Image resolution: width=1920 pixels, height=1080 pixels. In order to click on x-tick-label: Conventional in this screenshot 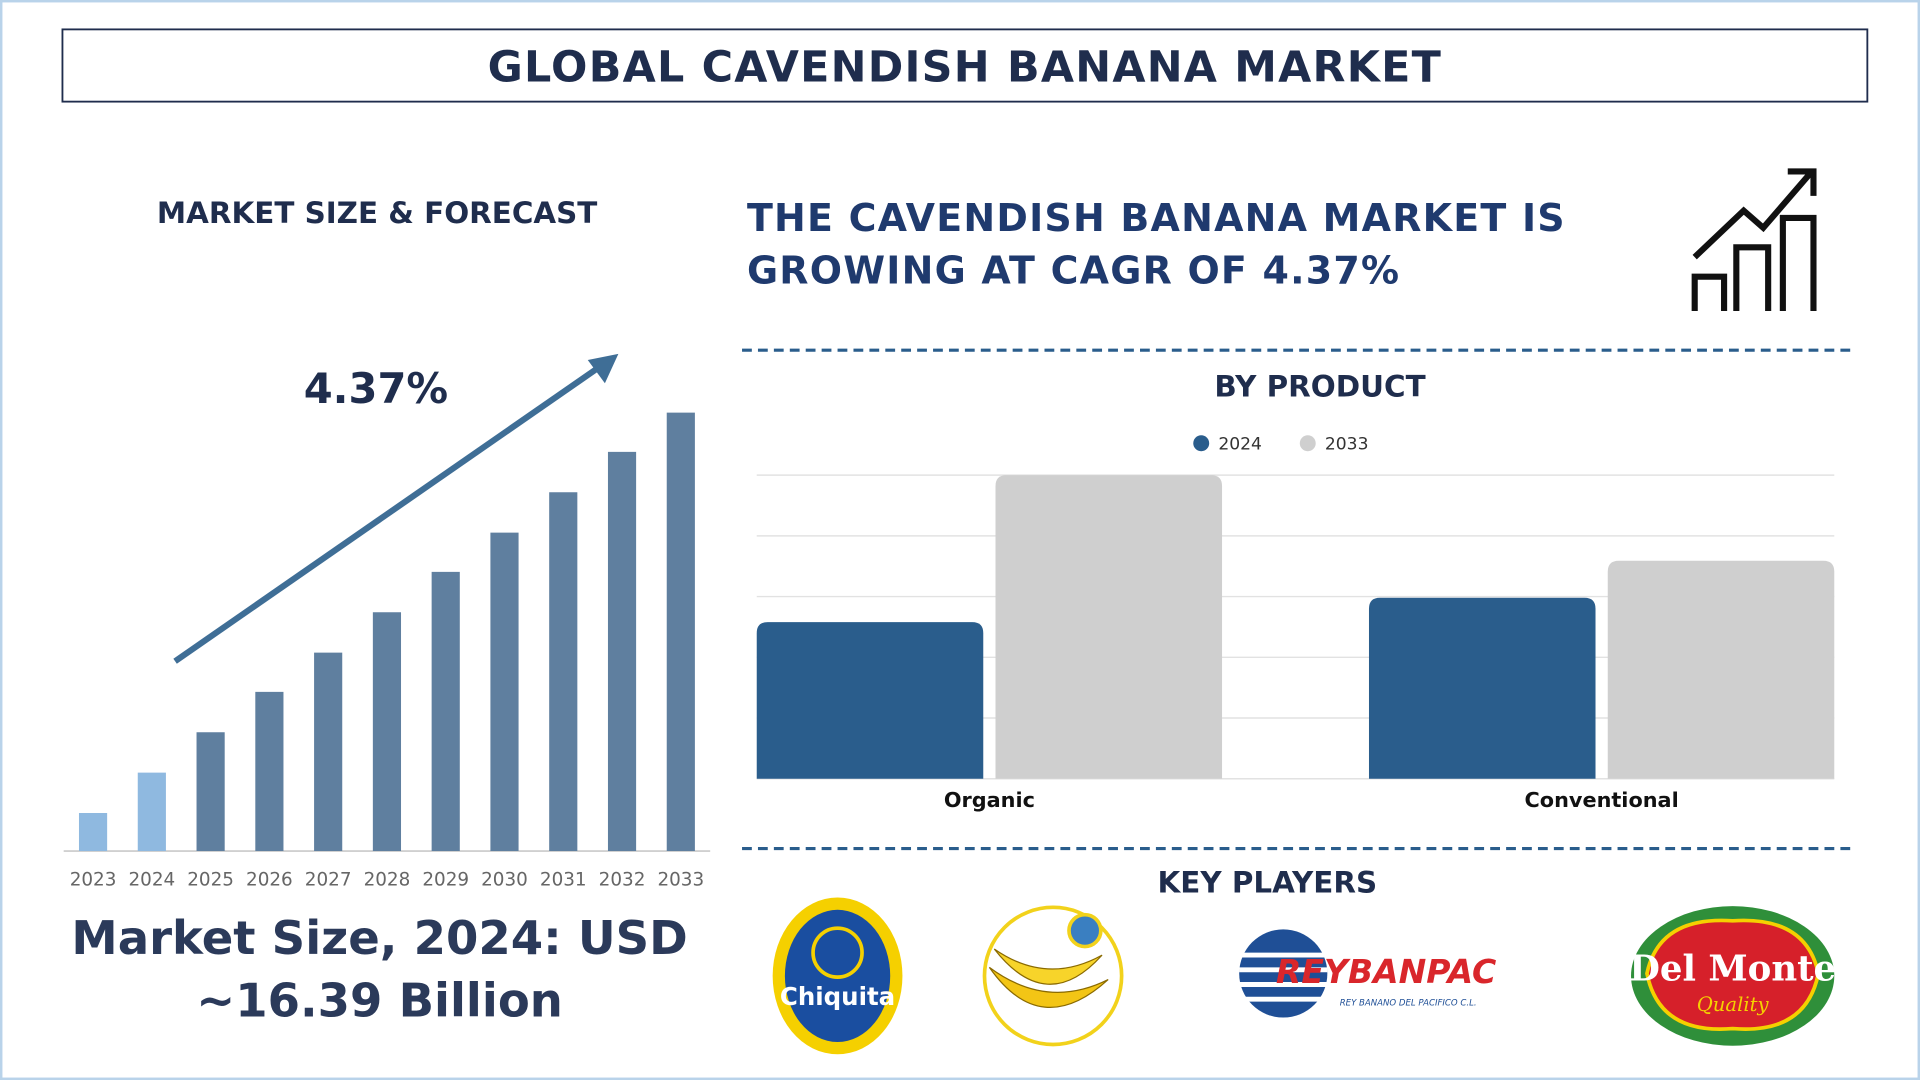, I will do `click(1602, 800)`.